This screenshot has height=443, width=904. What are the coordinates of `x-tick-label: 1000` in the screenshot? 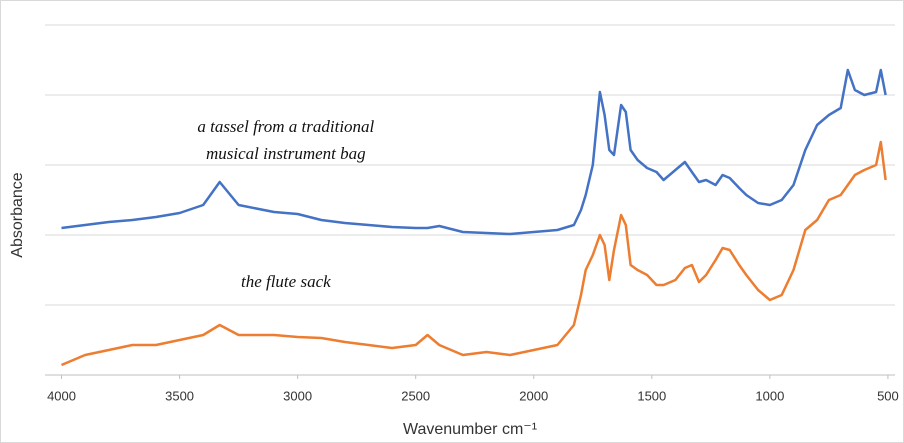 It's located at (769, 395).